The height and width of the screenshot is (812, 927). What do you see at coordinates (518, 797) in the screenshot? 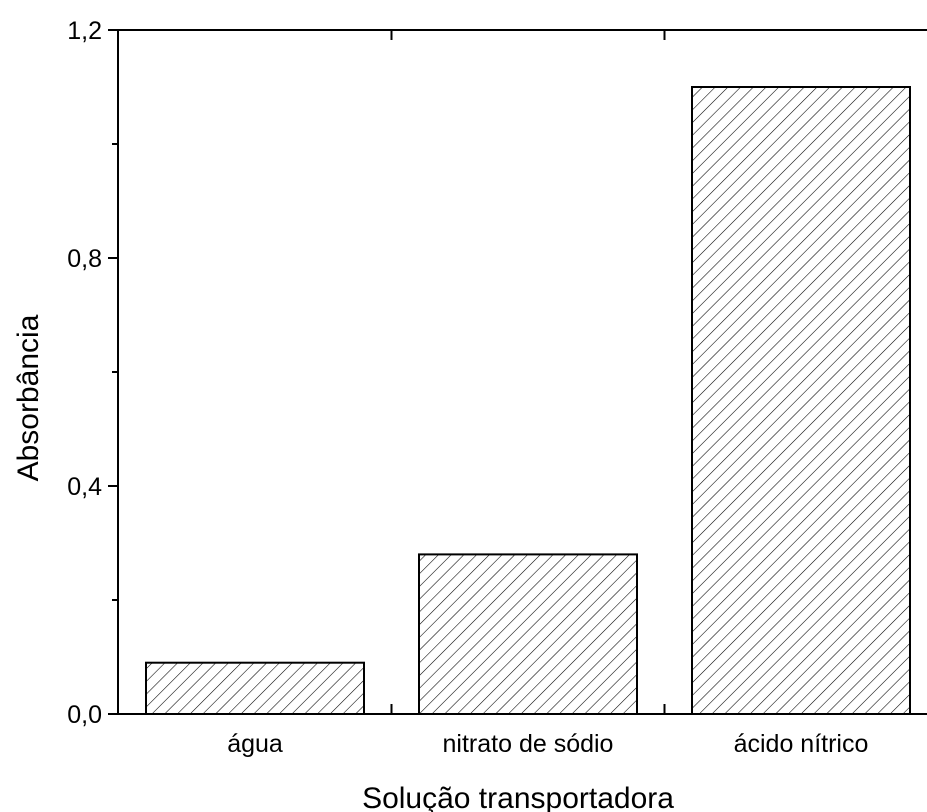
I see `x-axis-title: Solução transportadora` at bounding box center [518, 797].